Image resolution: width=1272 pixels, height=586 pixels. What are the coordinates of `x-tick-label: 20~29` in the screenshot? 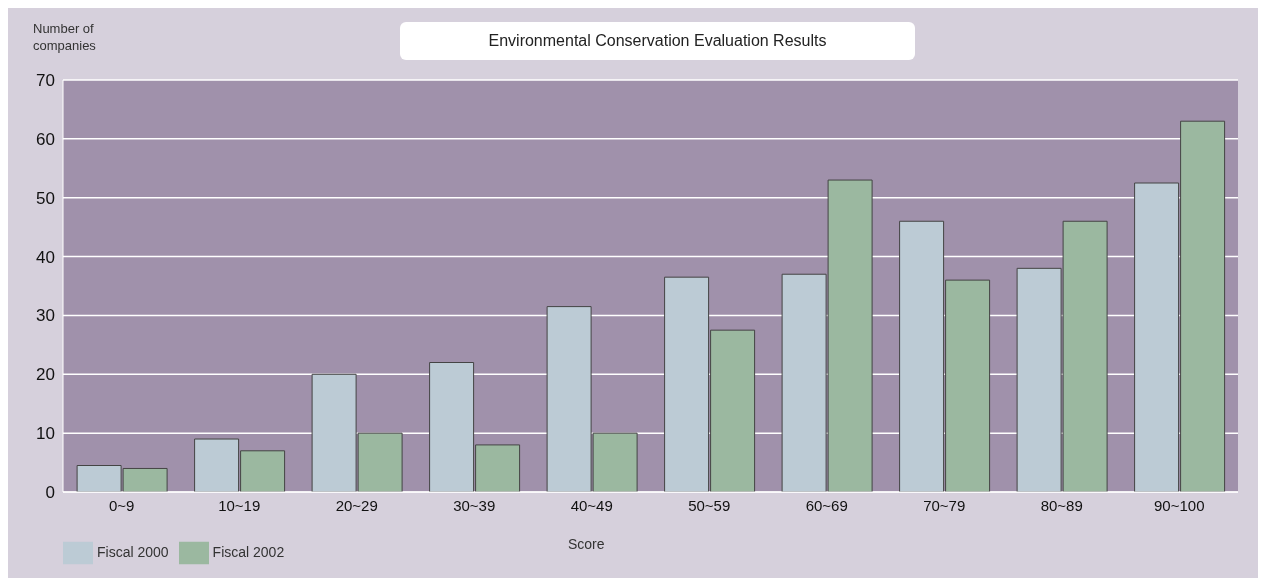 It's located at (356, 505).